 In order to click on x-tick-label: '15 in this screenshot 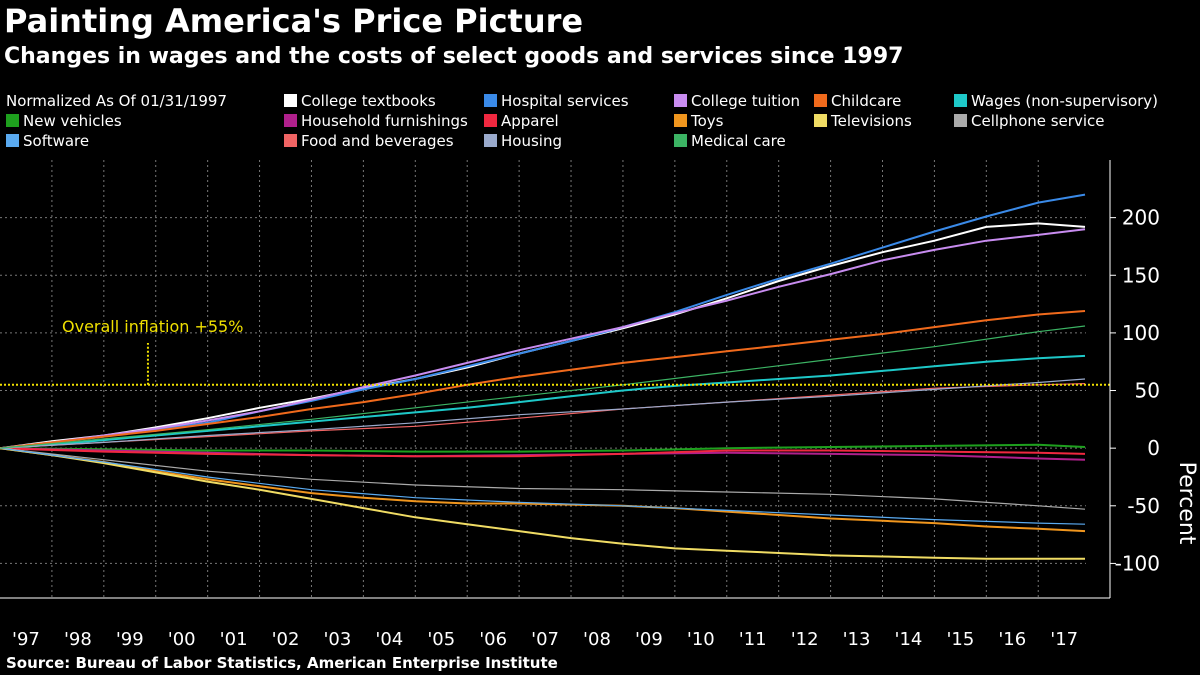, I will do `click(960, 639)`.